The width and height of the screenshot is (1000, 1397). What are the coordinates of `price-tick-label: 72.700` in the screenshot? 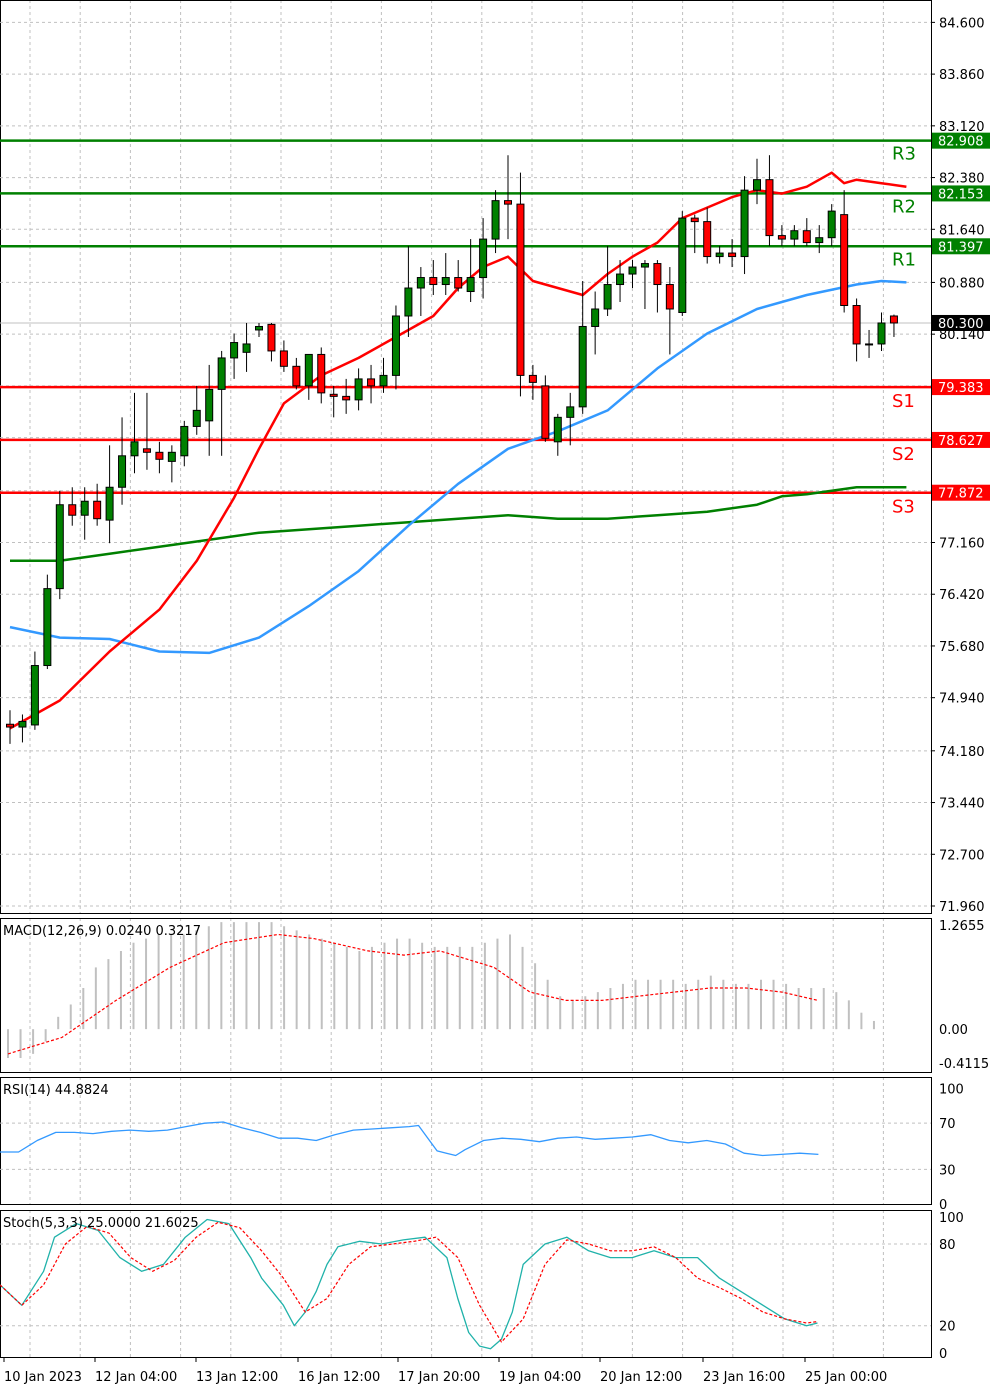 It's located at (962, 855).